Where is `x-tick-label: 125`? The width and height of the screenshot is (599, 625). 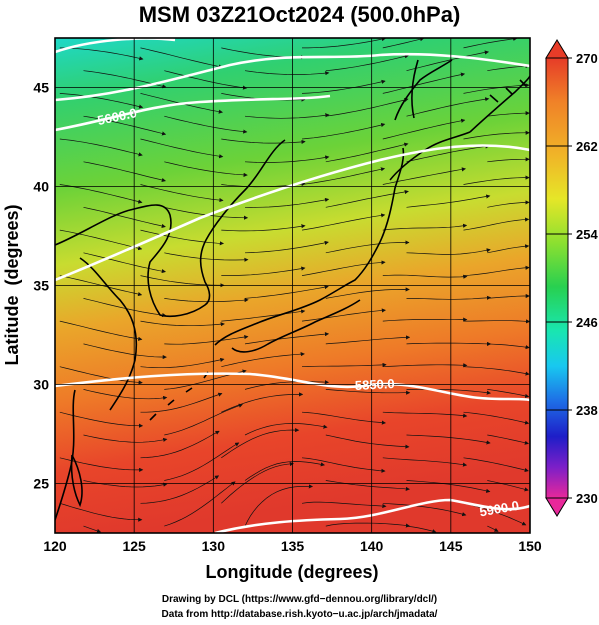 x-tick-label: 125 is located at coordinates (134, 546).